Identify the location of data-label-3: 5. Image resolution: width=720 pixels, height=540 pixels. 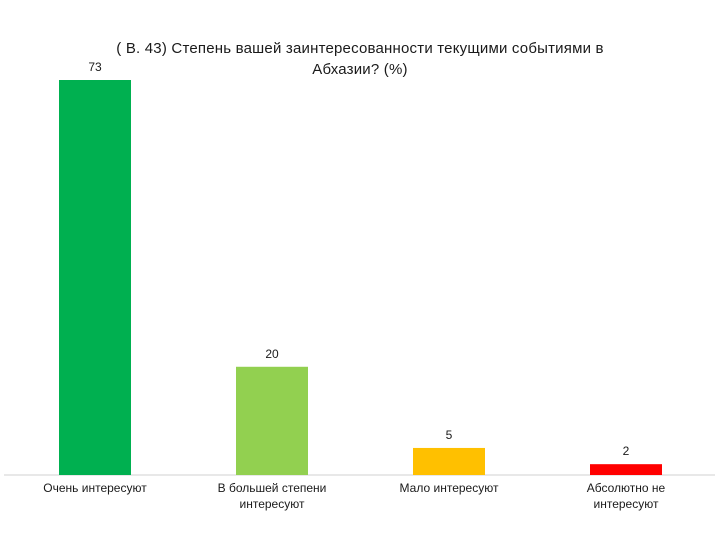
(449, 435).